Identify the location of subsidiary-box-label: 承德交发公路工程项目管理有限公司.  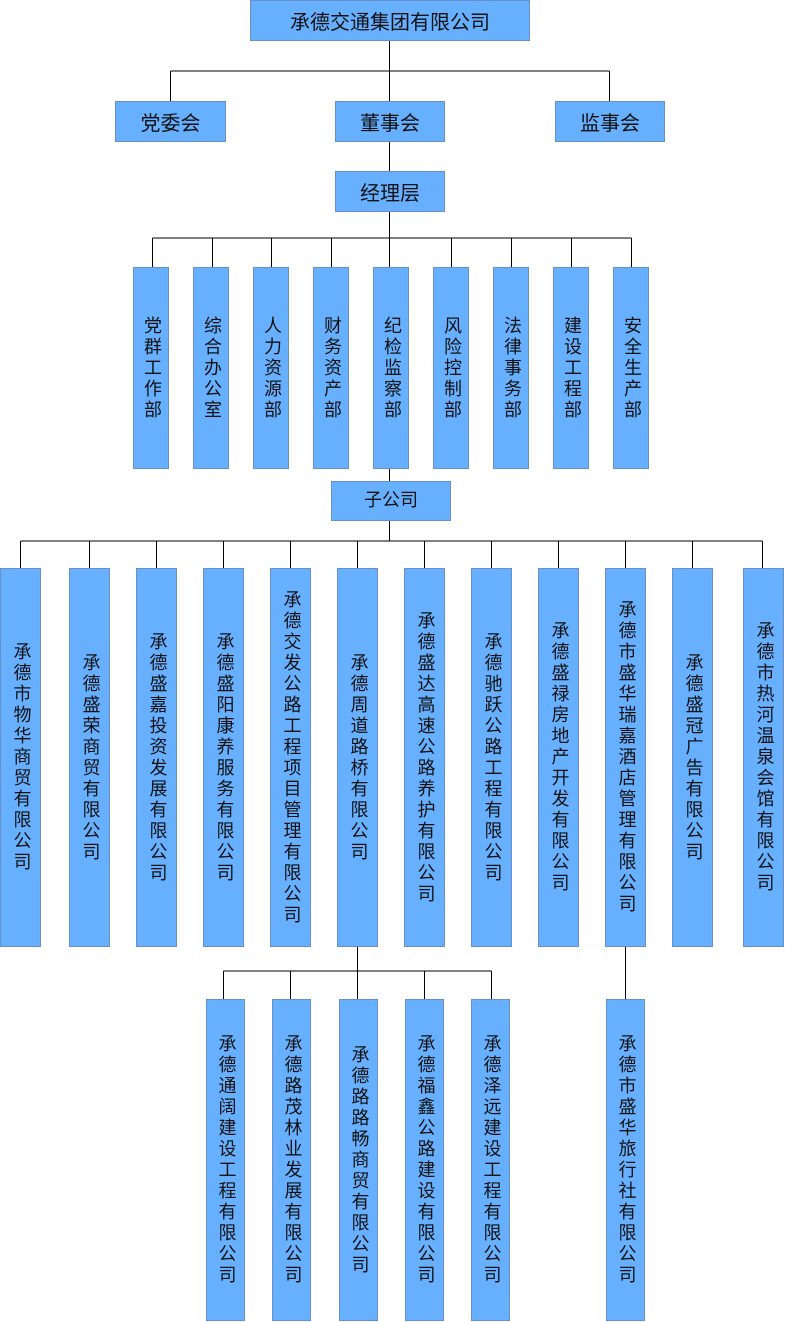
(291, 757).